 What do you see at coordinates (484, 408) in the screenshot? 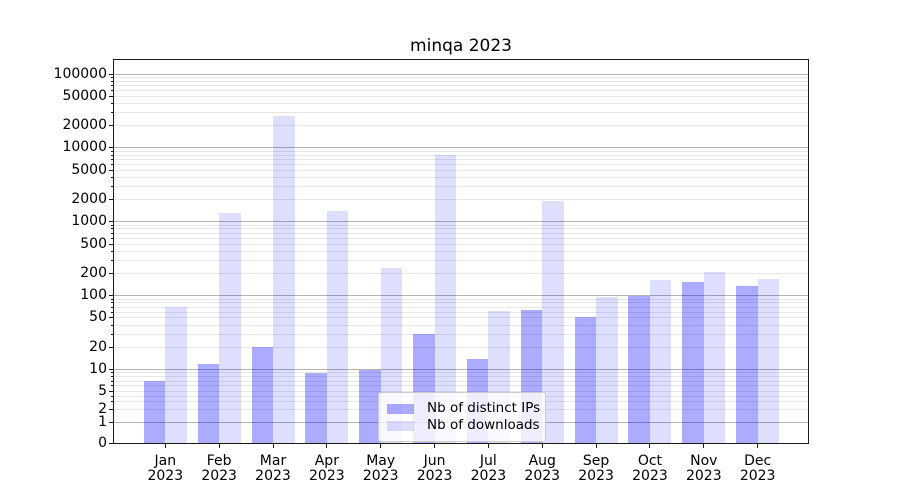
I see `legend-label-distinct-ips: Nb of distinct IPs` at bounding box center [484, 408].